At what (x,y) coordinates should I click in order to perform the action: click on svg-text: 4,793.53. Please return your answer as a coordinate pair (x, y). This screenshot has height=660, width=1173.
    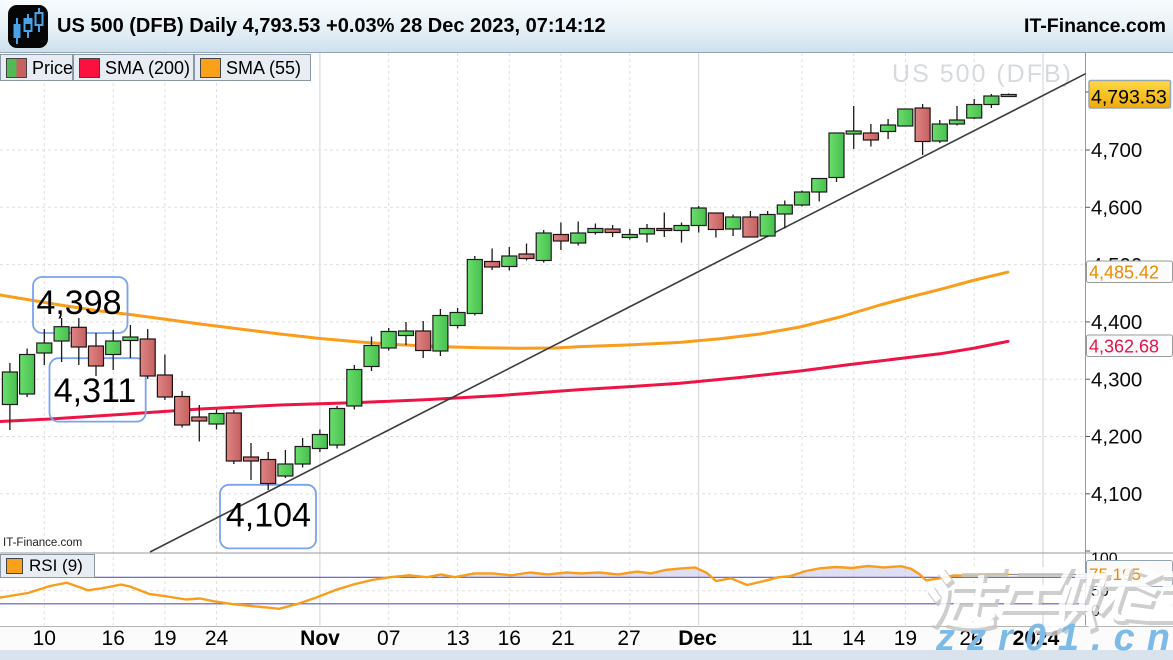
    Looking at the image, I should click on (1129, 98).